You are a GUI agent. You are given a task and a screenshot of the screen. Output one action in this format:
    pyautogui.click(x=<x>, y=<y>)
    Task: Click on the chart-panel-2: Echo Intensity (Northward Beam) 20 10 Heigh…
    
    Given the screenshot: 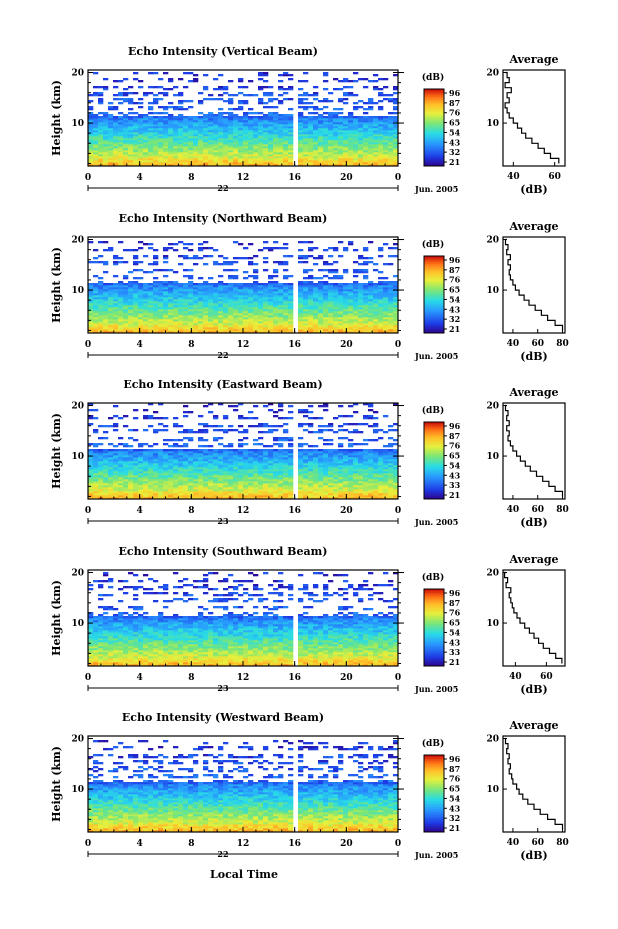 What is the action you would take?
    pyautogui.click(x=309, y=287)
    